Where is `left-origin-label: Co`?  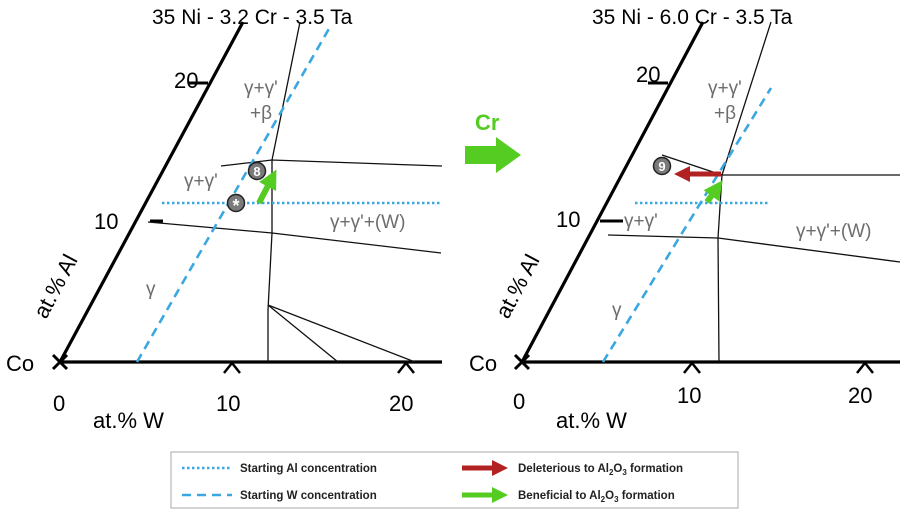
left-origin-label: Co is located at coordinates (20, 363).